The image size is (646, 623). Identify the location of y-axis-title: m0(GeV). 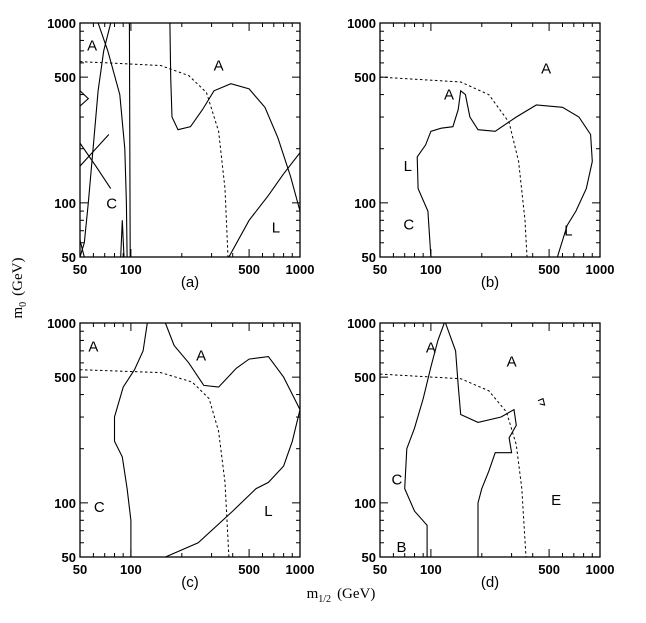
(19, 288).